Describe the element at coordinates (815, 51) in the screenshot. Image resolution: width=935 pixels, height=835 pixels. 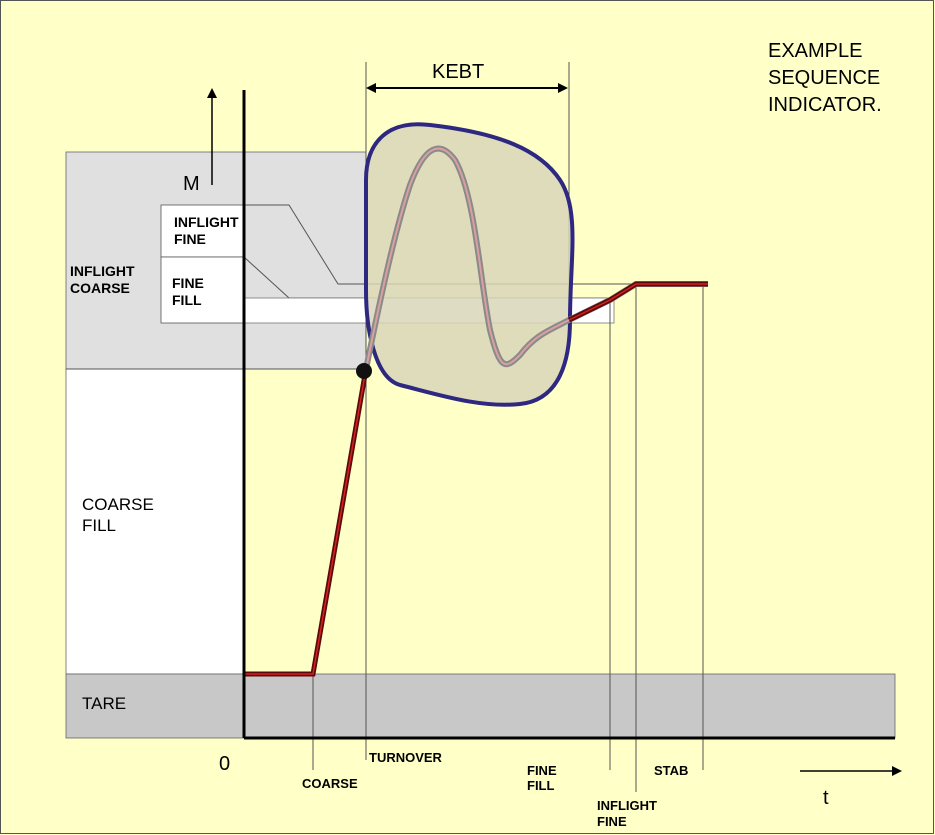
I see `title-line-1: EXAMPLE` at that location.